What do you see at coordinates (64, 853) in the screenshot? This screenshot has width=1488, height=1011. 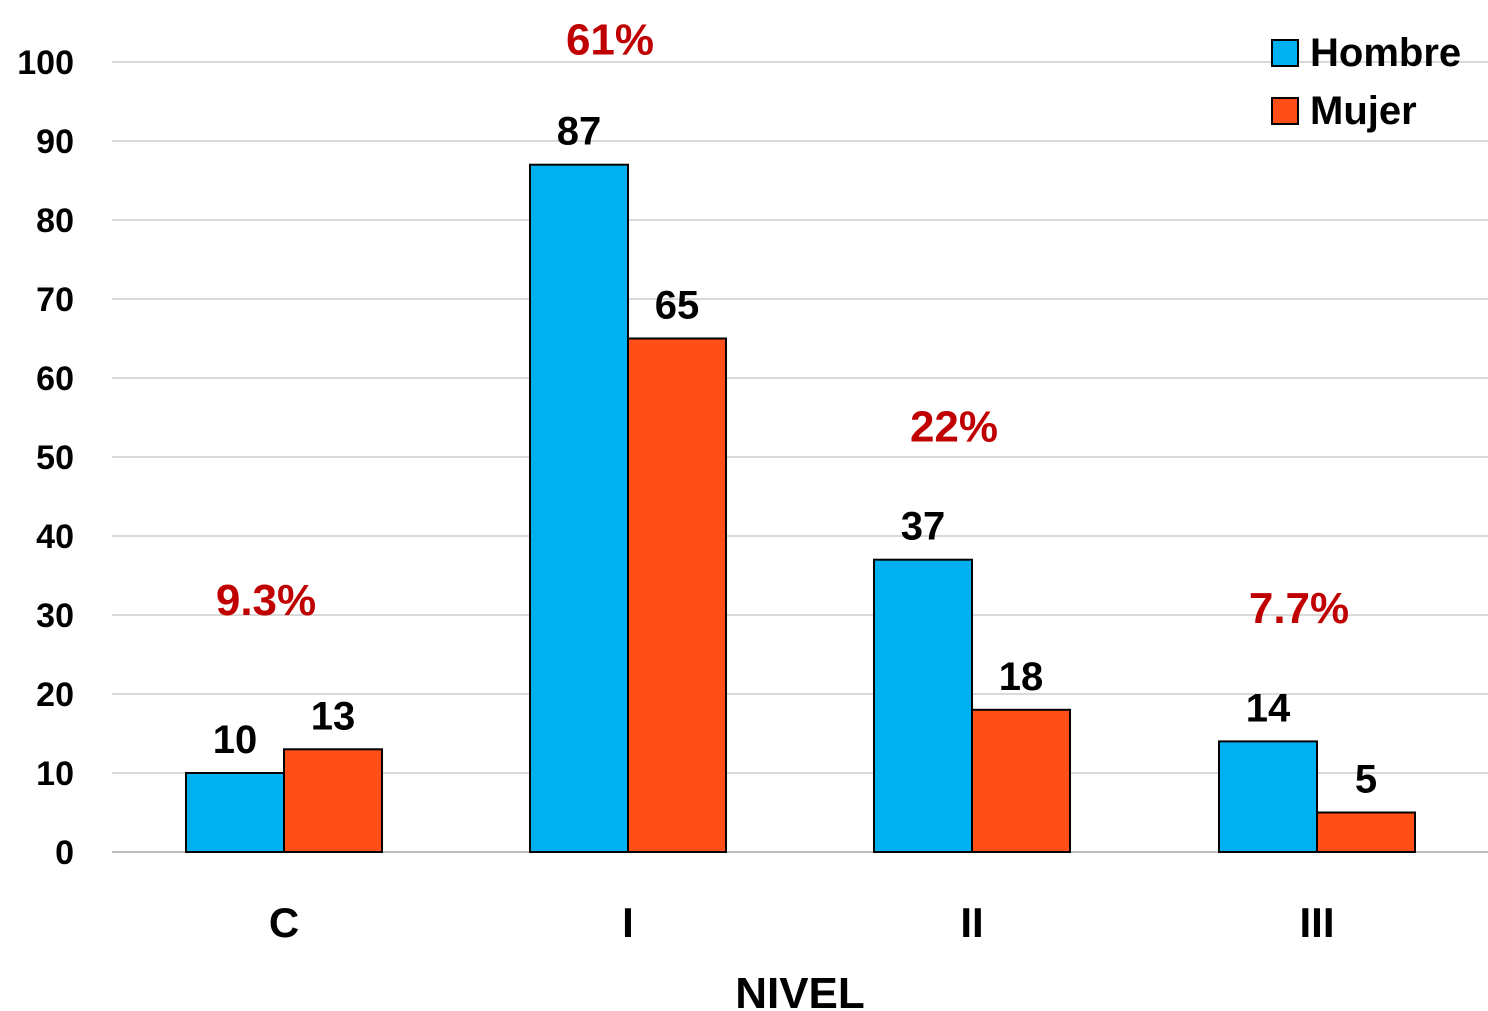 I see `y-tick-label: 0` at bounding box center [64, 853].